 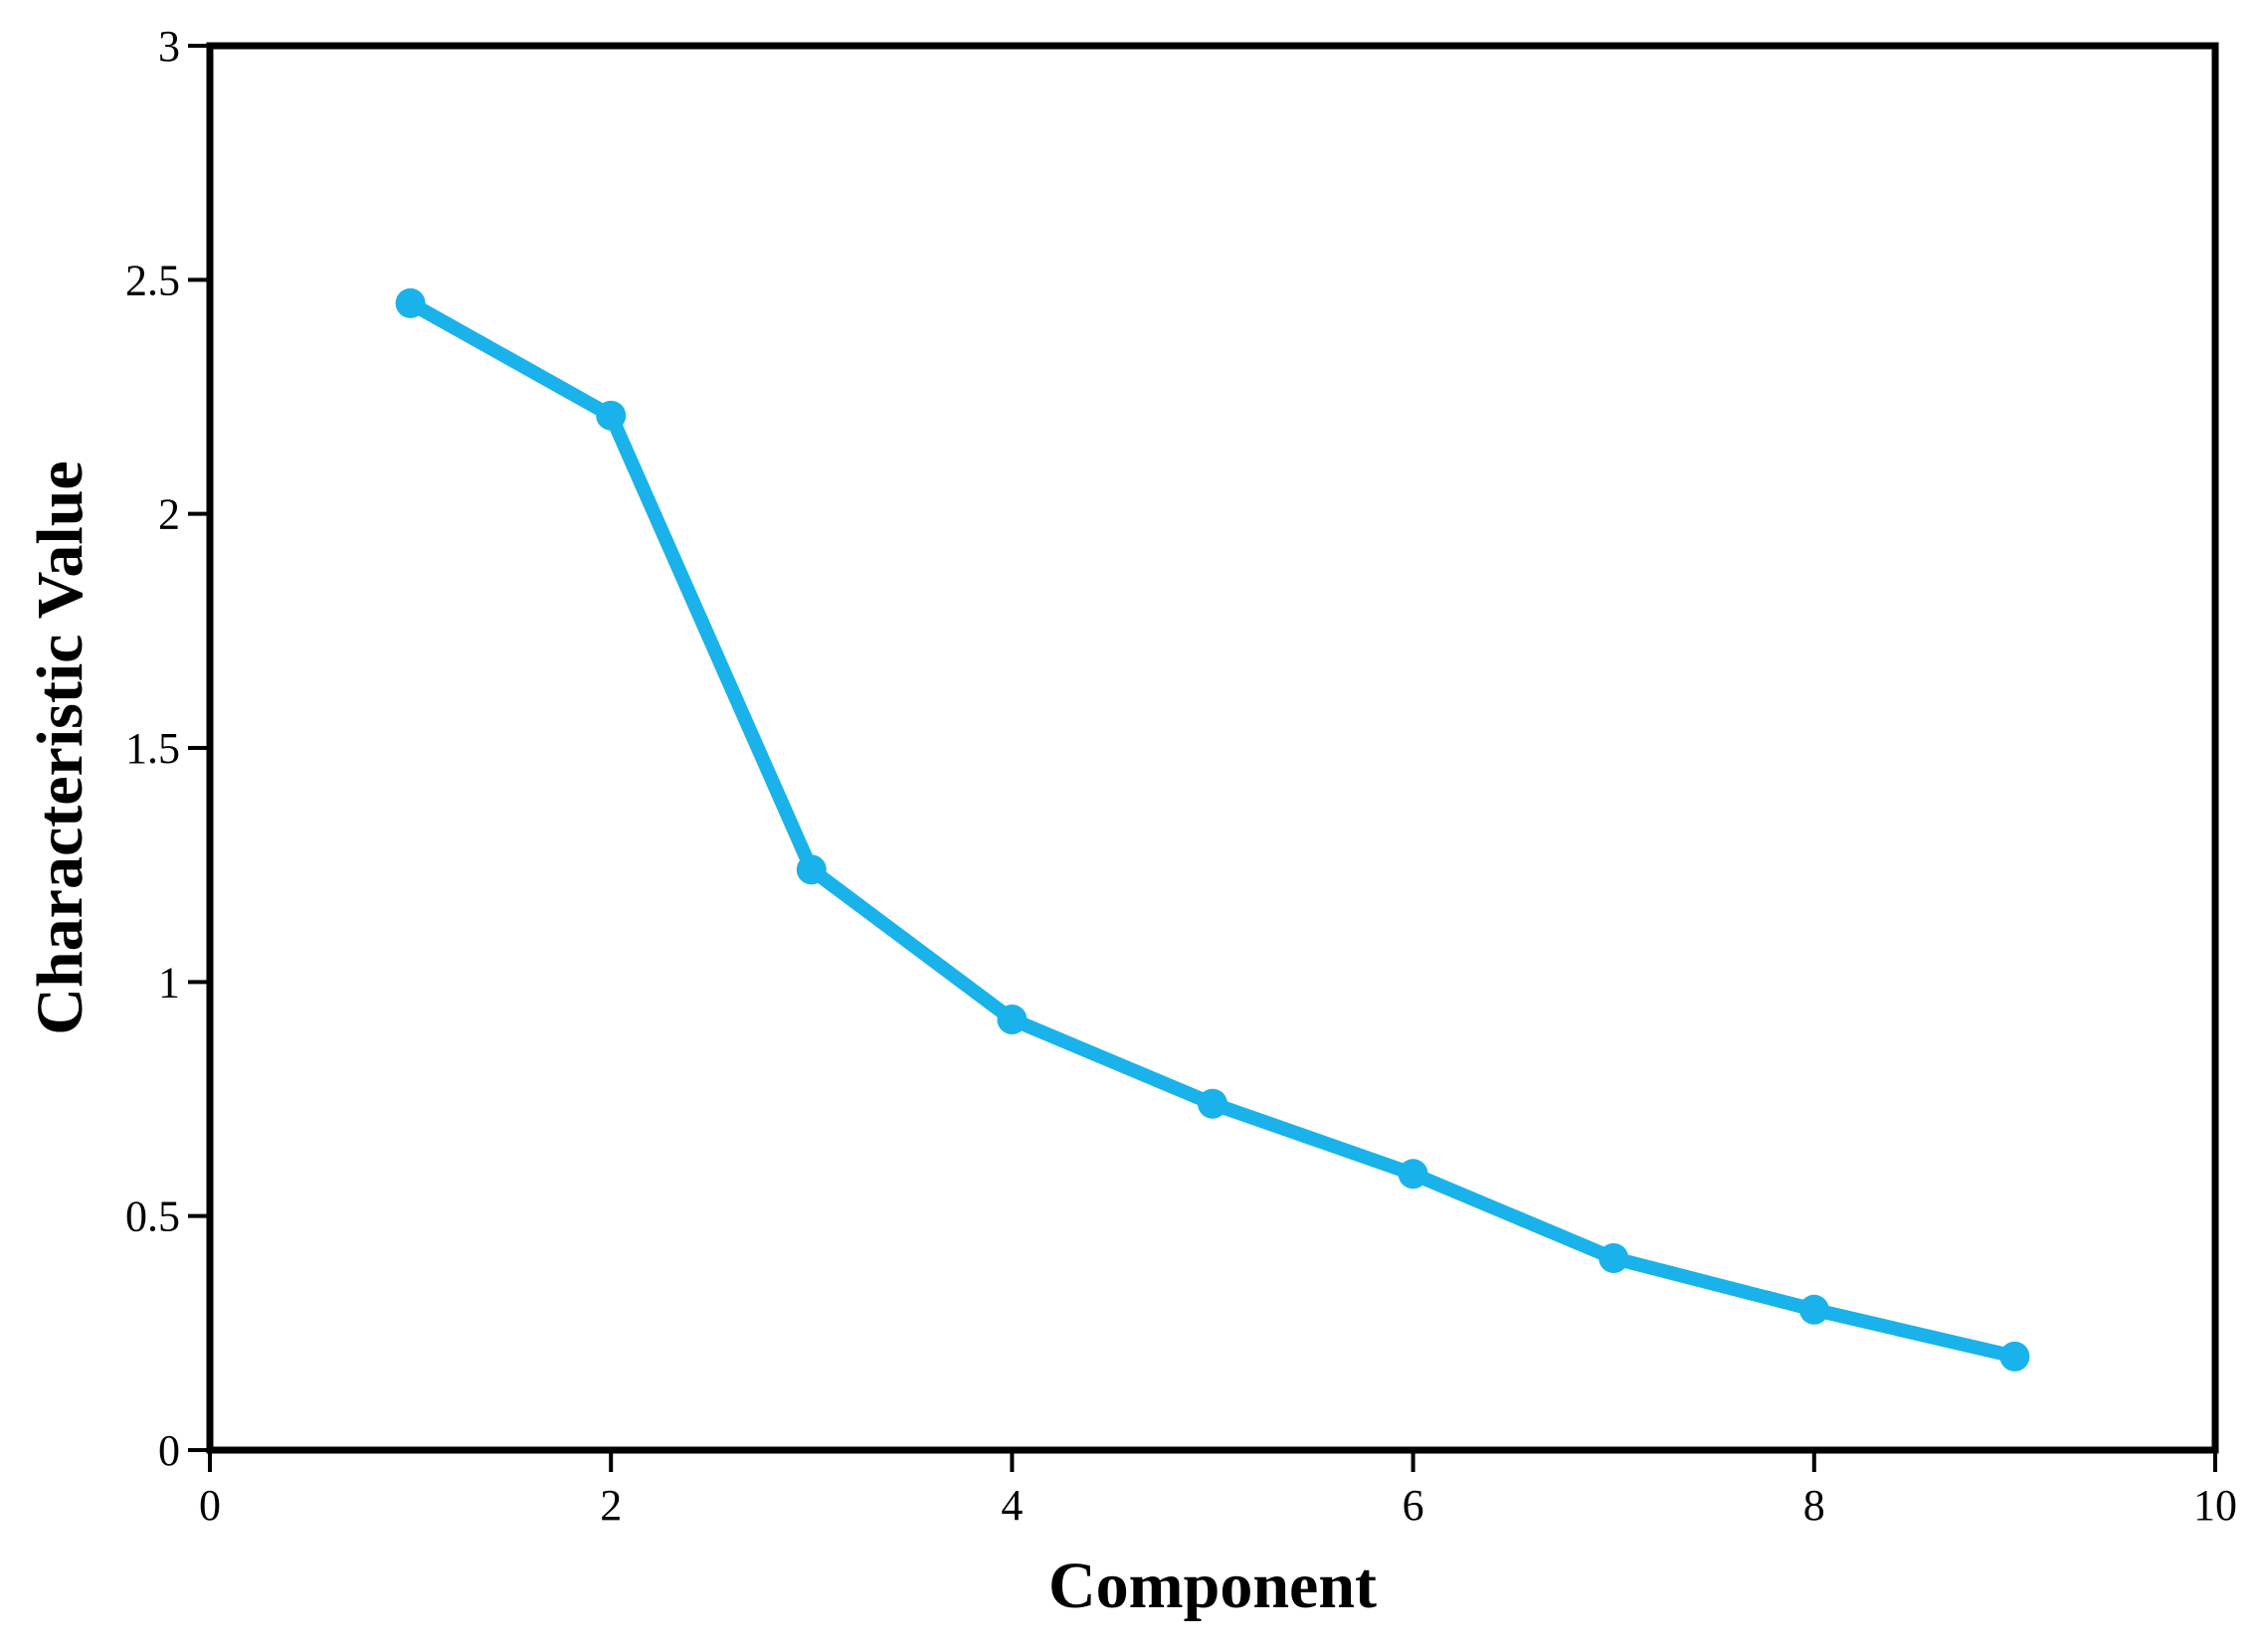 What do you see at coordinates (611, 1505) in the screenshot?
I see `x-tick-label: 2` at bounding box center [611, 1505].